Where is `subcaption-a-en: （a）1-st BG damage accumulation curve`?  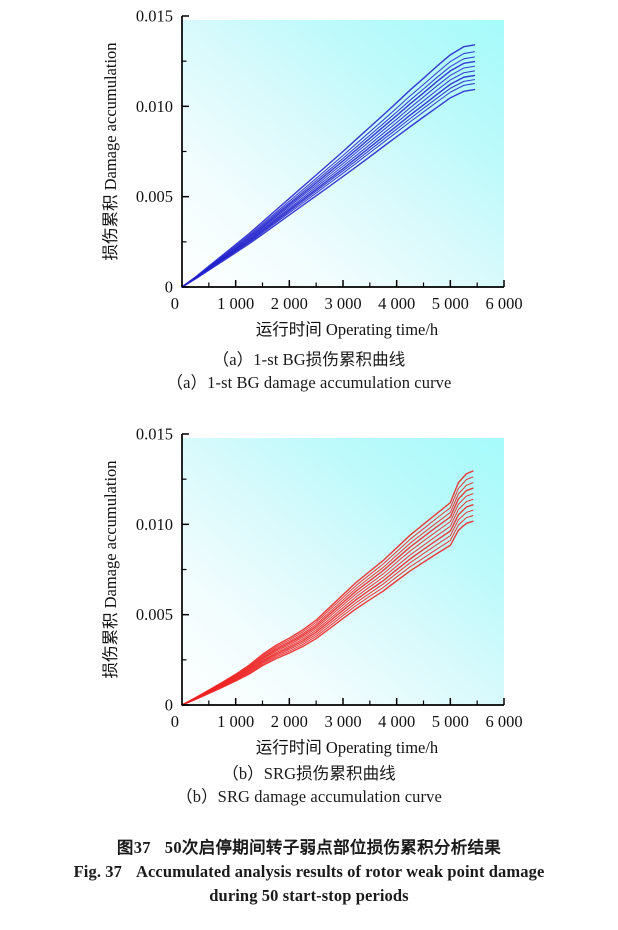
subcaption-a-en: （a）1-st BG damage accumulation curve is located at coordinates (309, 383).